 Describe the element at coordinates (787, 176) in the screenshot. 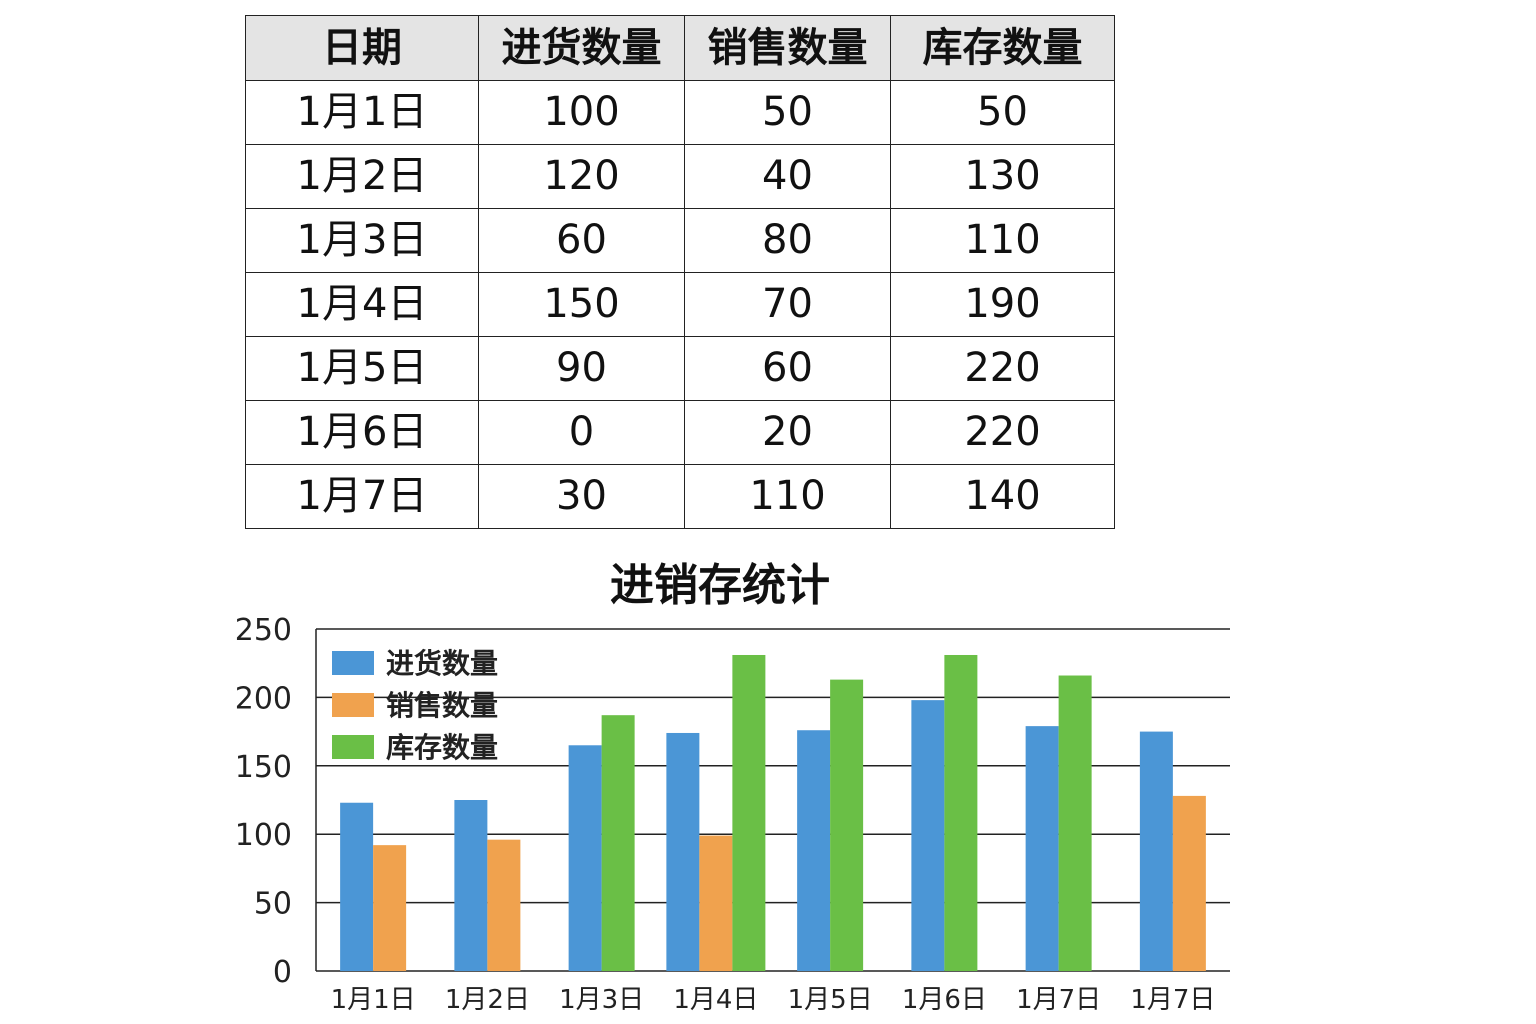

I see `table-cell: 40` at that location.